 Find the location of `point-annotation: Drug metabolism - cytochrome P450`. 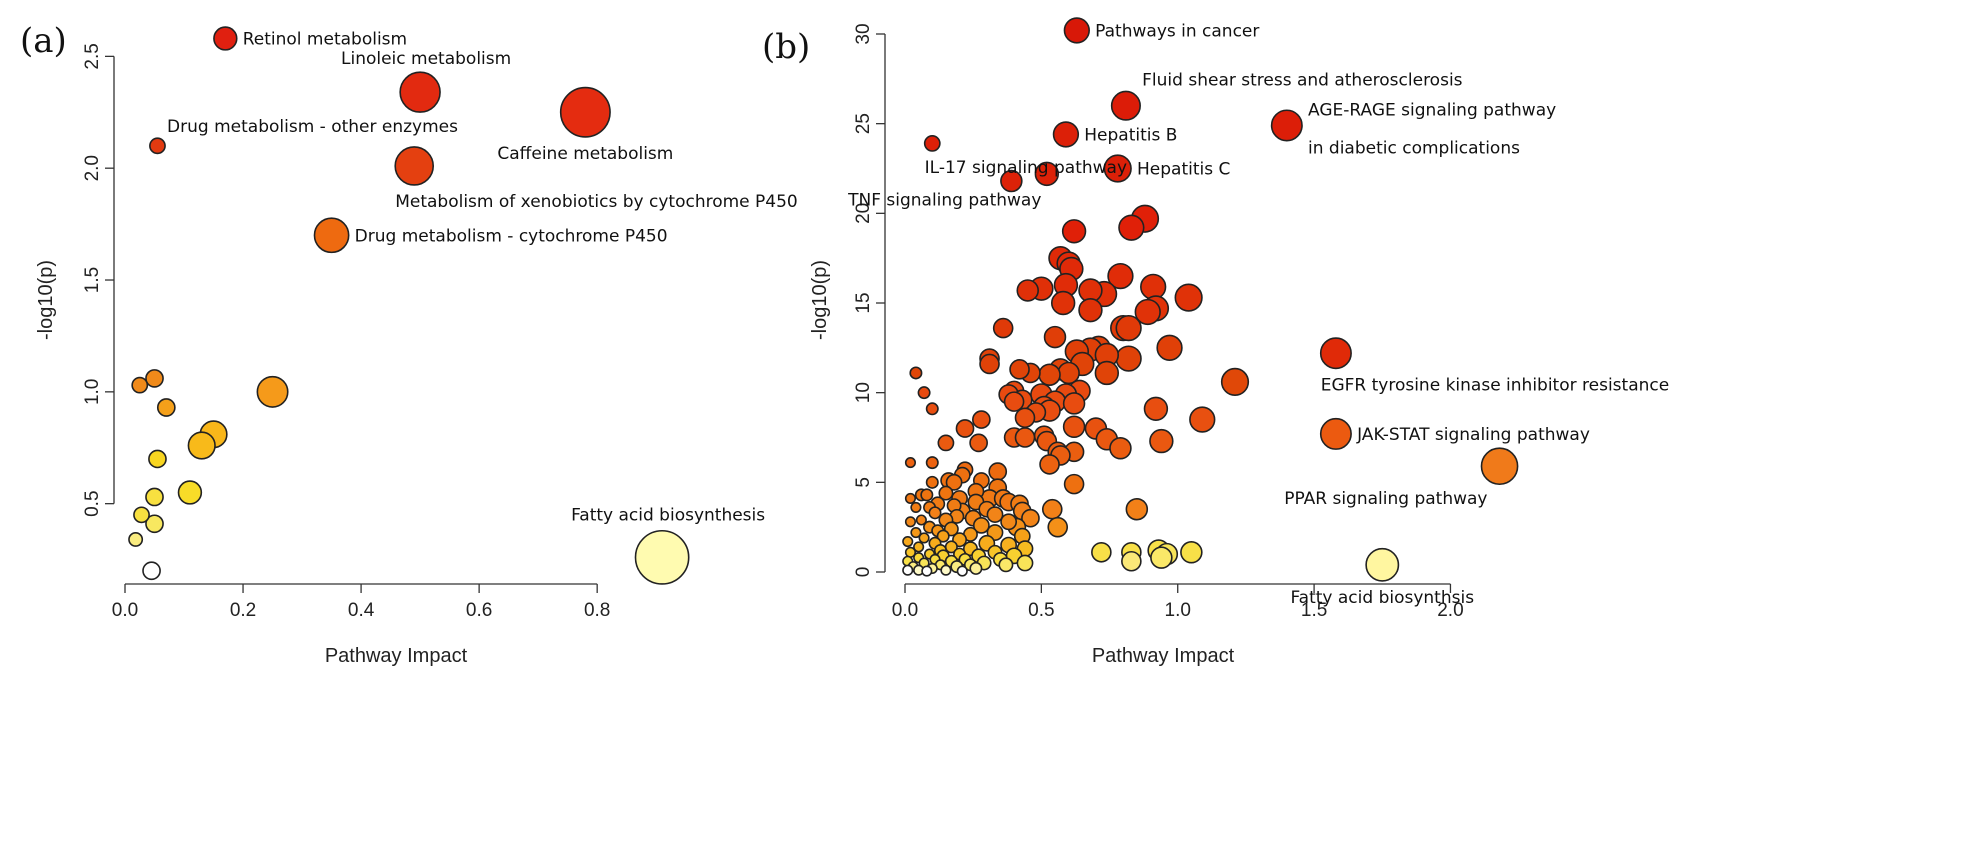

point-annotation: Drug metabolism - cytochrome P450 is located at coordinates (511, 236).